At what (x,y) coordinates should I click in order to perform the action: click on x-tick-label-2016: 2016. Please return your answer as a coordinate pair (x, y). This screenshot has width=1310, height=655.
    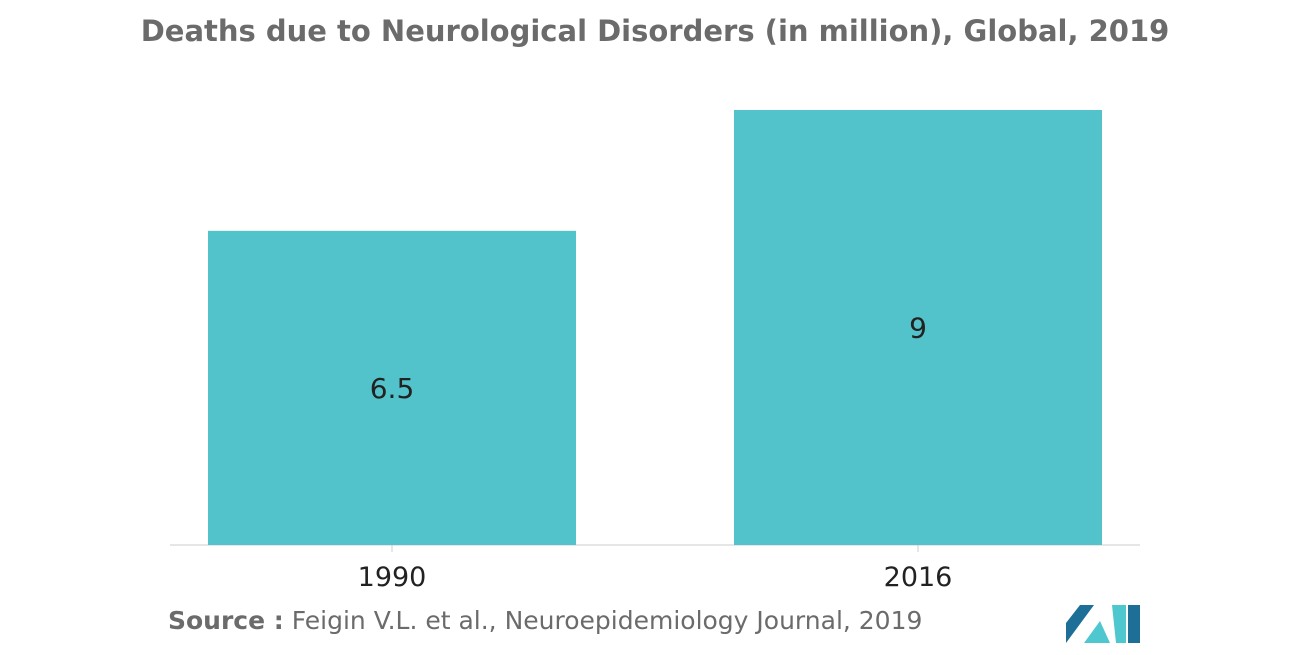
    Looking at the image, I should click on (918, 577).